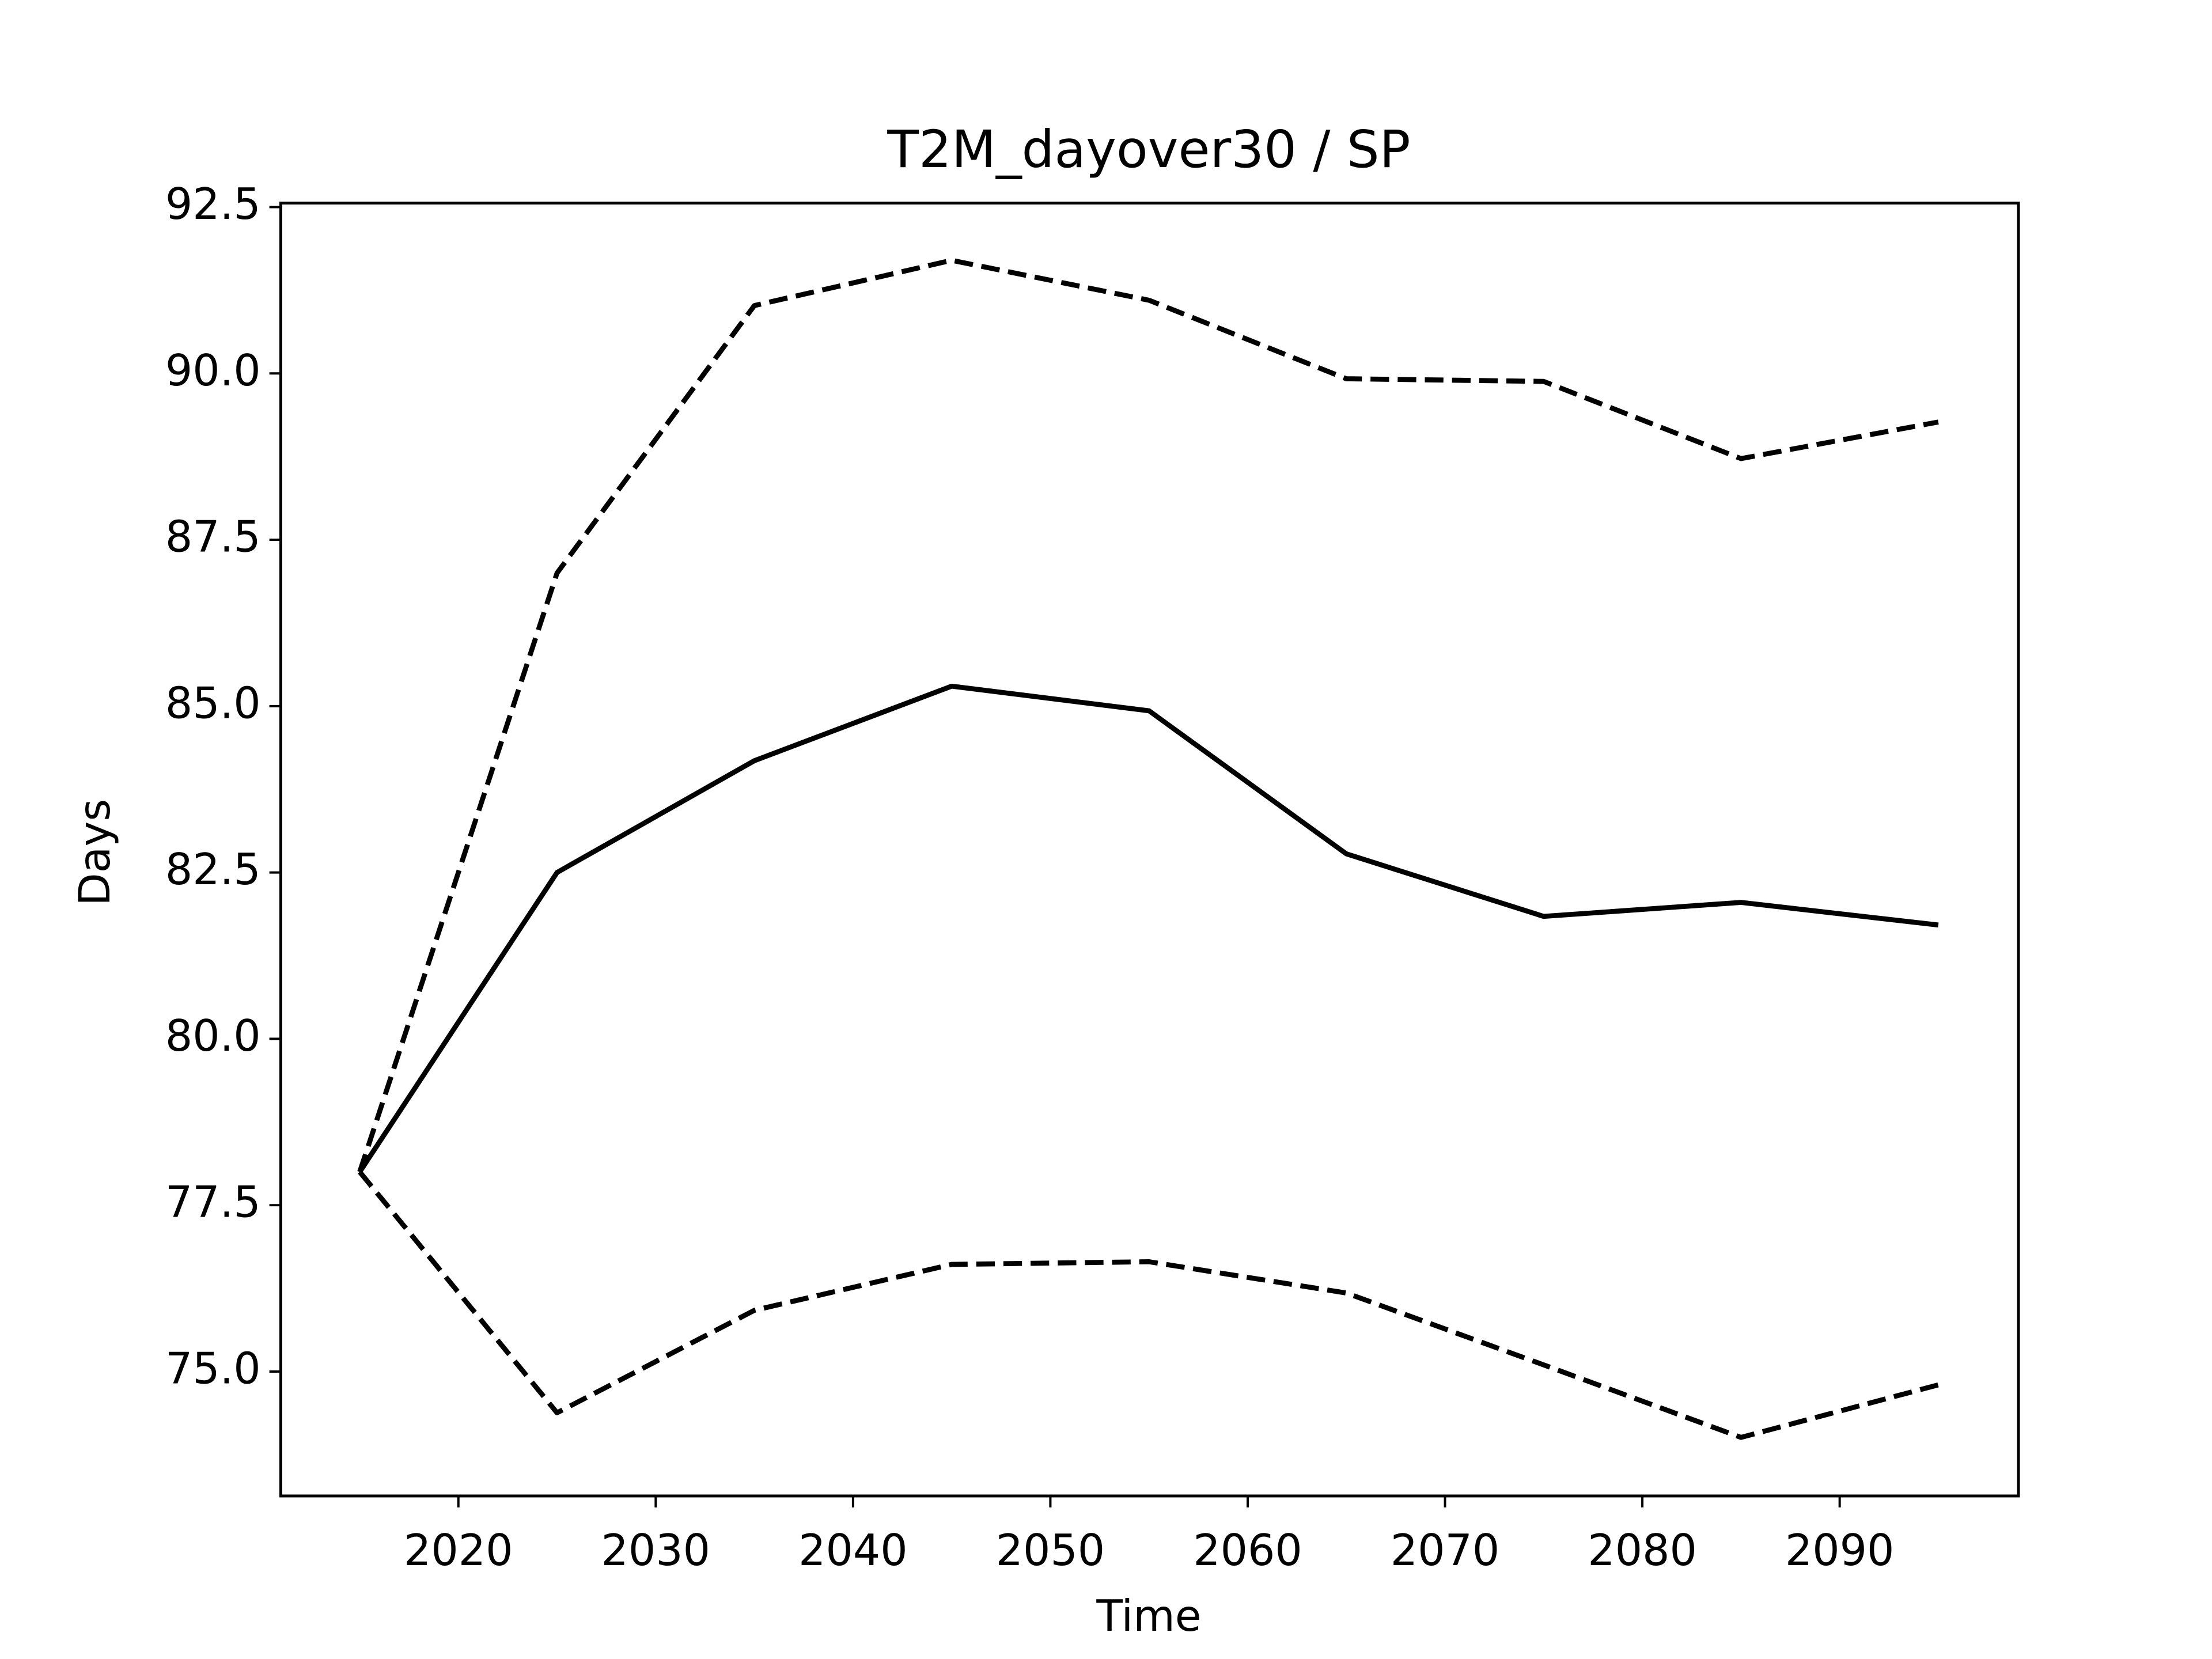  I want to click on y-tick-label: 87.5, so click(213, 537).